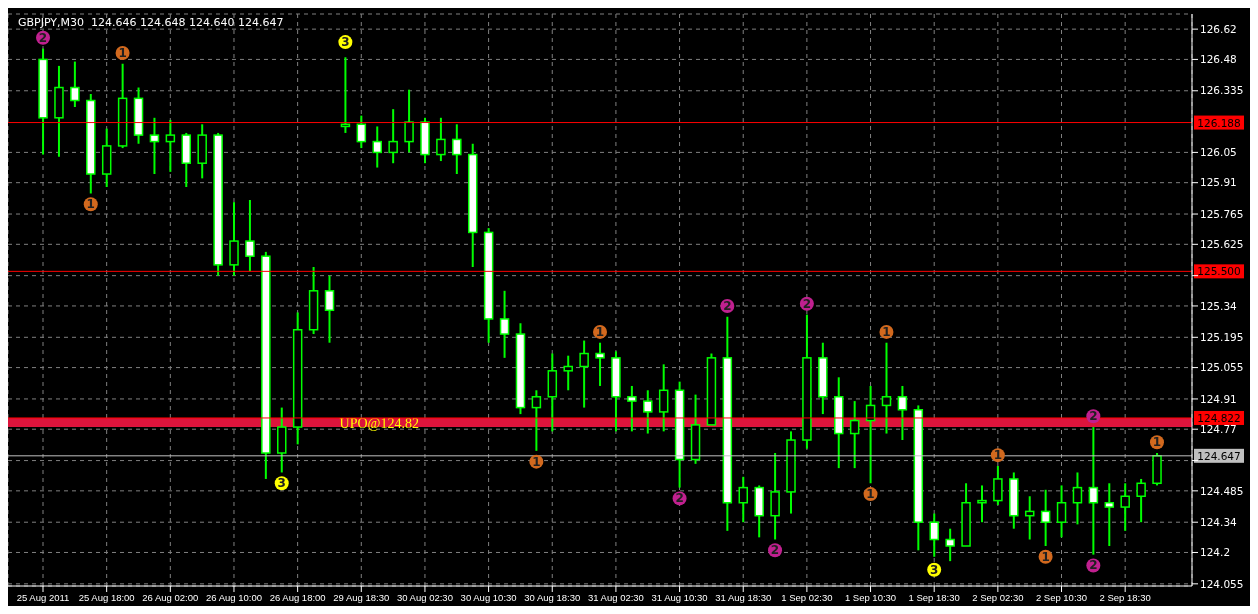  I want to click on y-tick-label: 126.05, so click(1218, 152).